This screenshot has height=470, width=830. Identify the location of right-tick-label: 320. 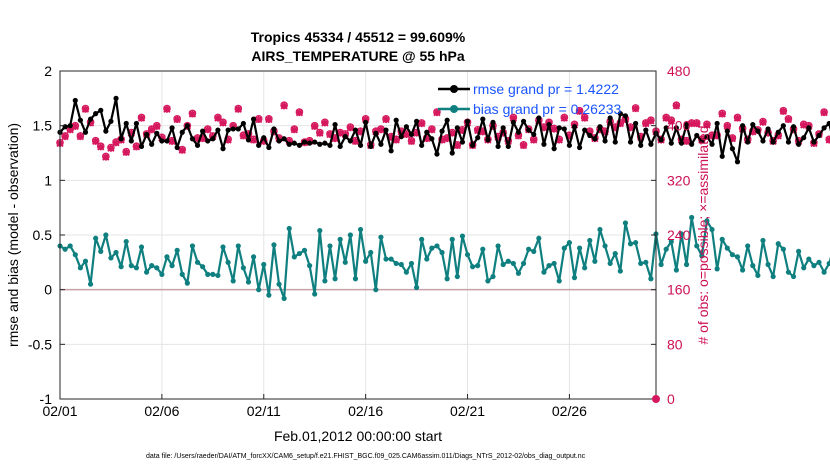
(679, 180).